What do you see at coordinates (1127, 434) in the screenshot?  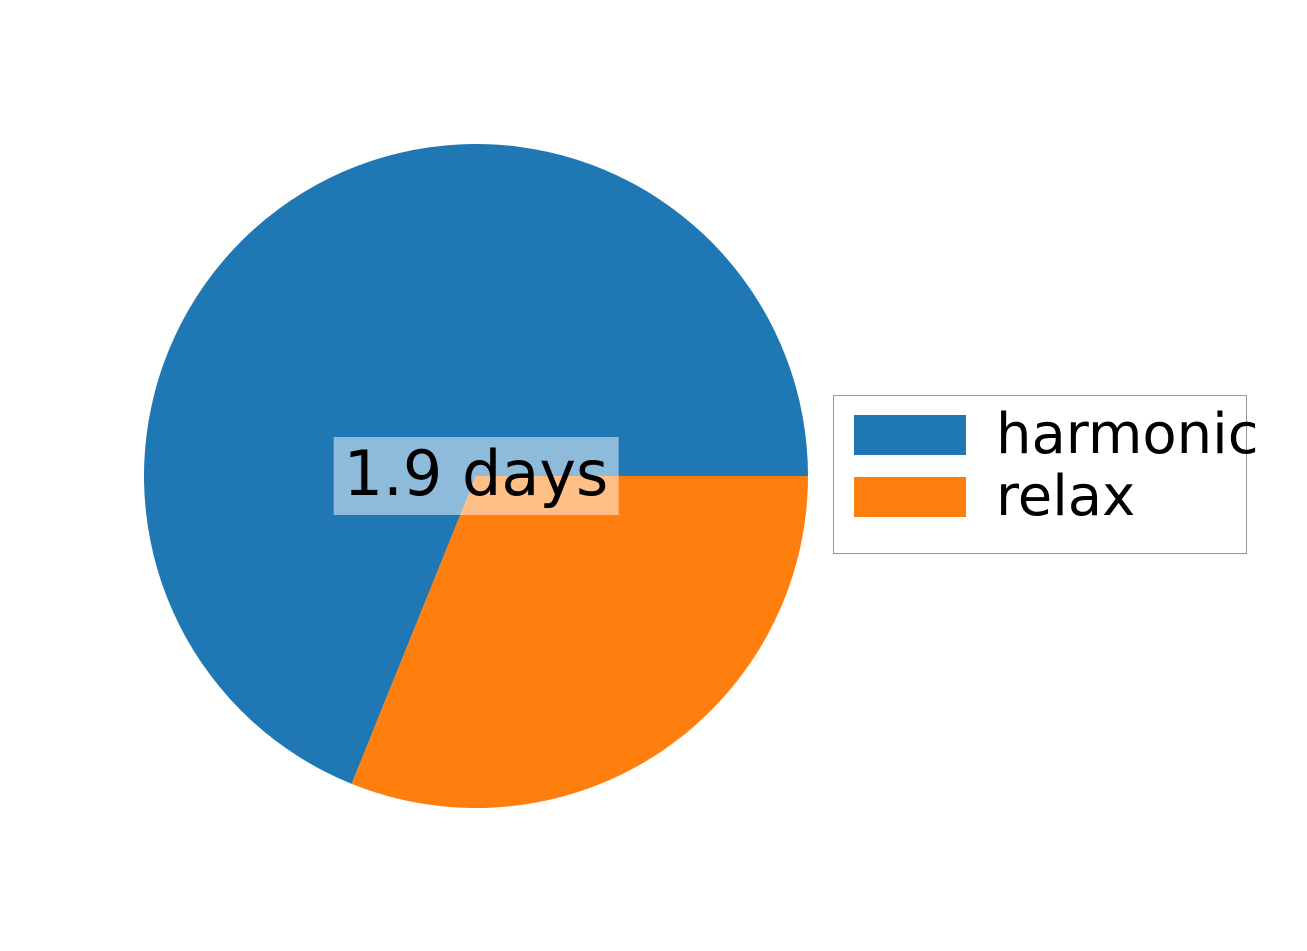 I see `legend-label-harmonic: harmonic` at bounding box center [1127, 434].